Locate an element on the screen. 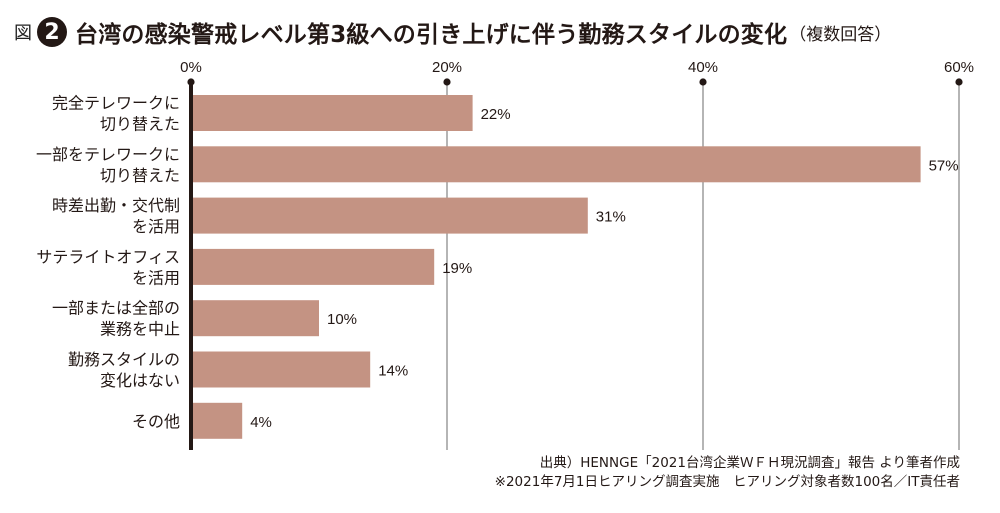 The width and height of the screenshot is (1000, 513). chart-subtitle: （複数回答） is located at coordinates (840, 34).